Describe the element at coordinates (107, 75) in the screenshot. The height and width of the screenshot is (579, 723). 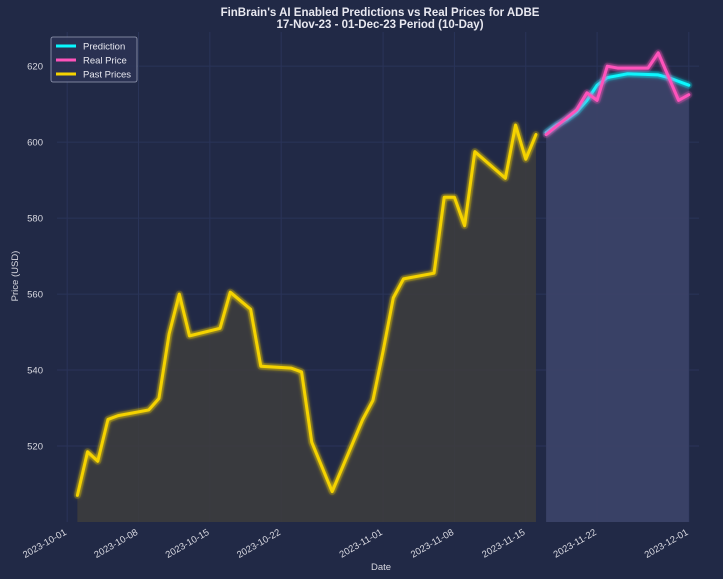
I see `legend-label: Past Prices` at that location.